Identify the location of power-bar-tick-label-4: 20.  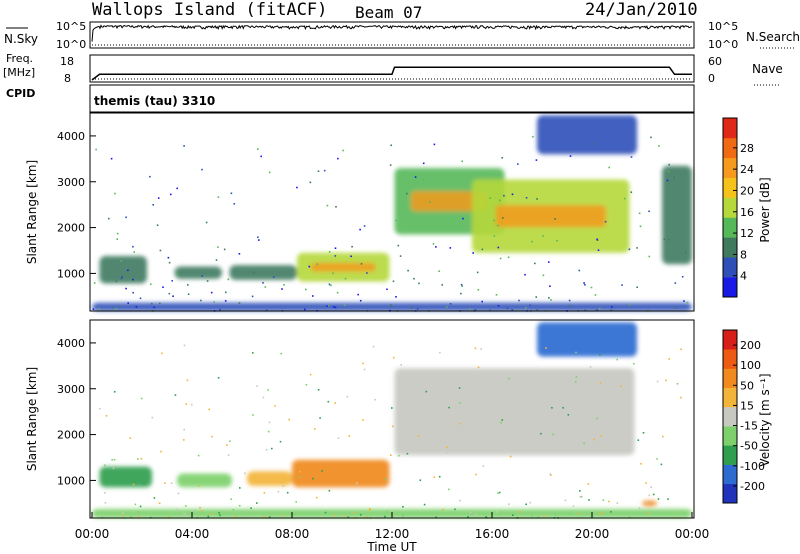
(747, 190).